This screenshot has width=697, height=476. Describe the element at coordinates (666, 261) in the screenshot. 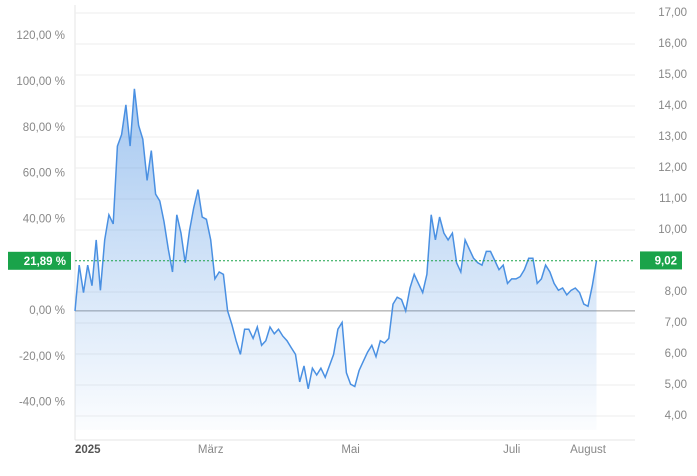

I see `current-label: 9,02` at that location.